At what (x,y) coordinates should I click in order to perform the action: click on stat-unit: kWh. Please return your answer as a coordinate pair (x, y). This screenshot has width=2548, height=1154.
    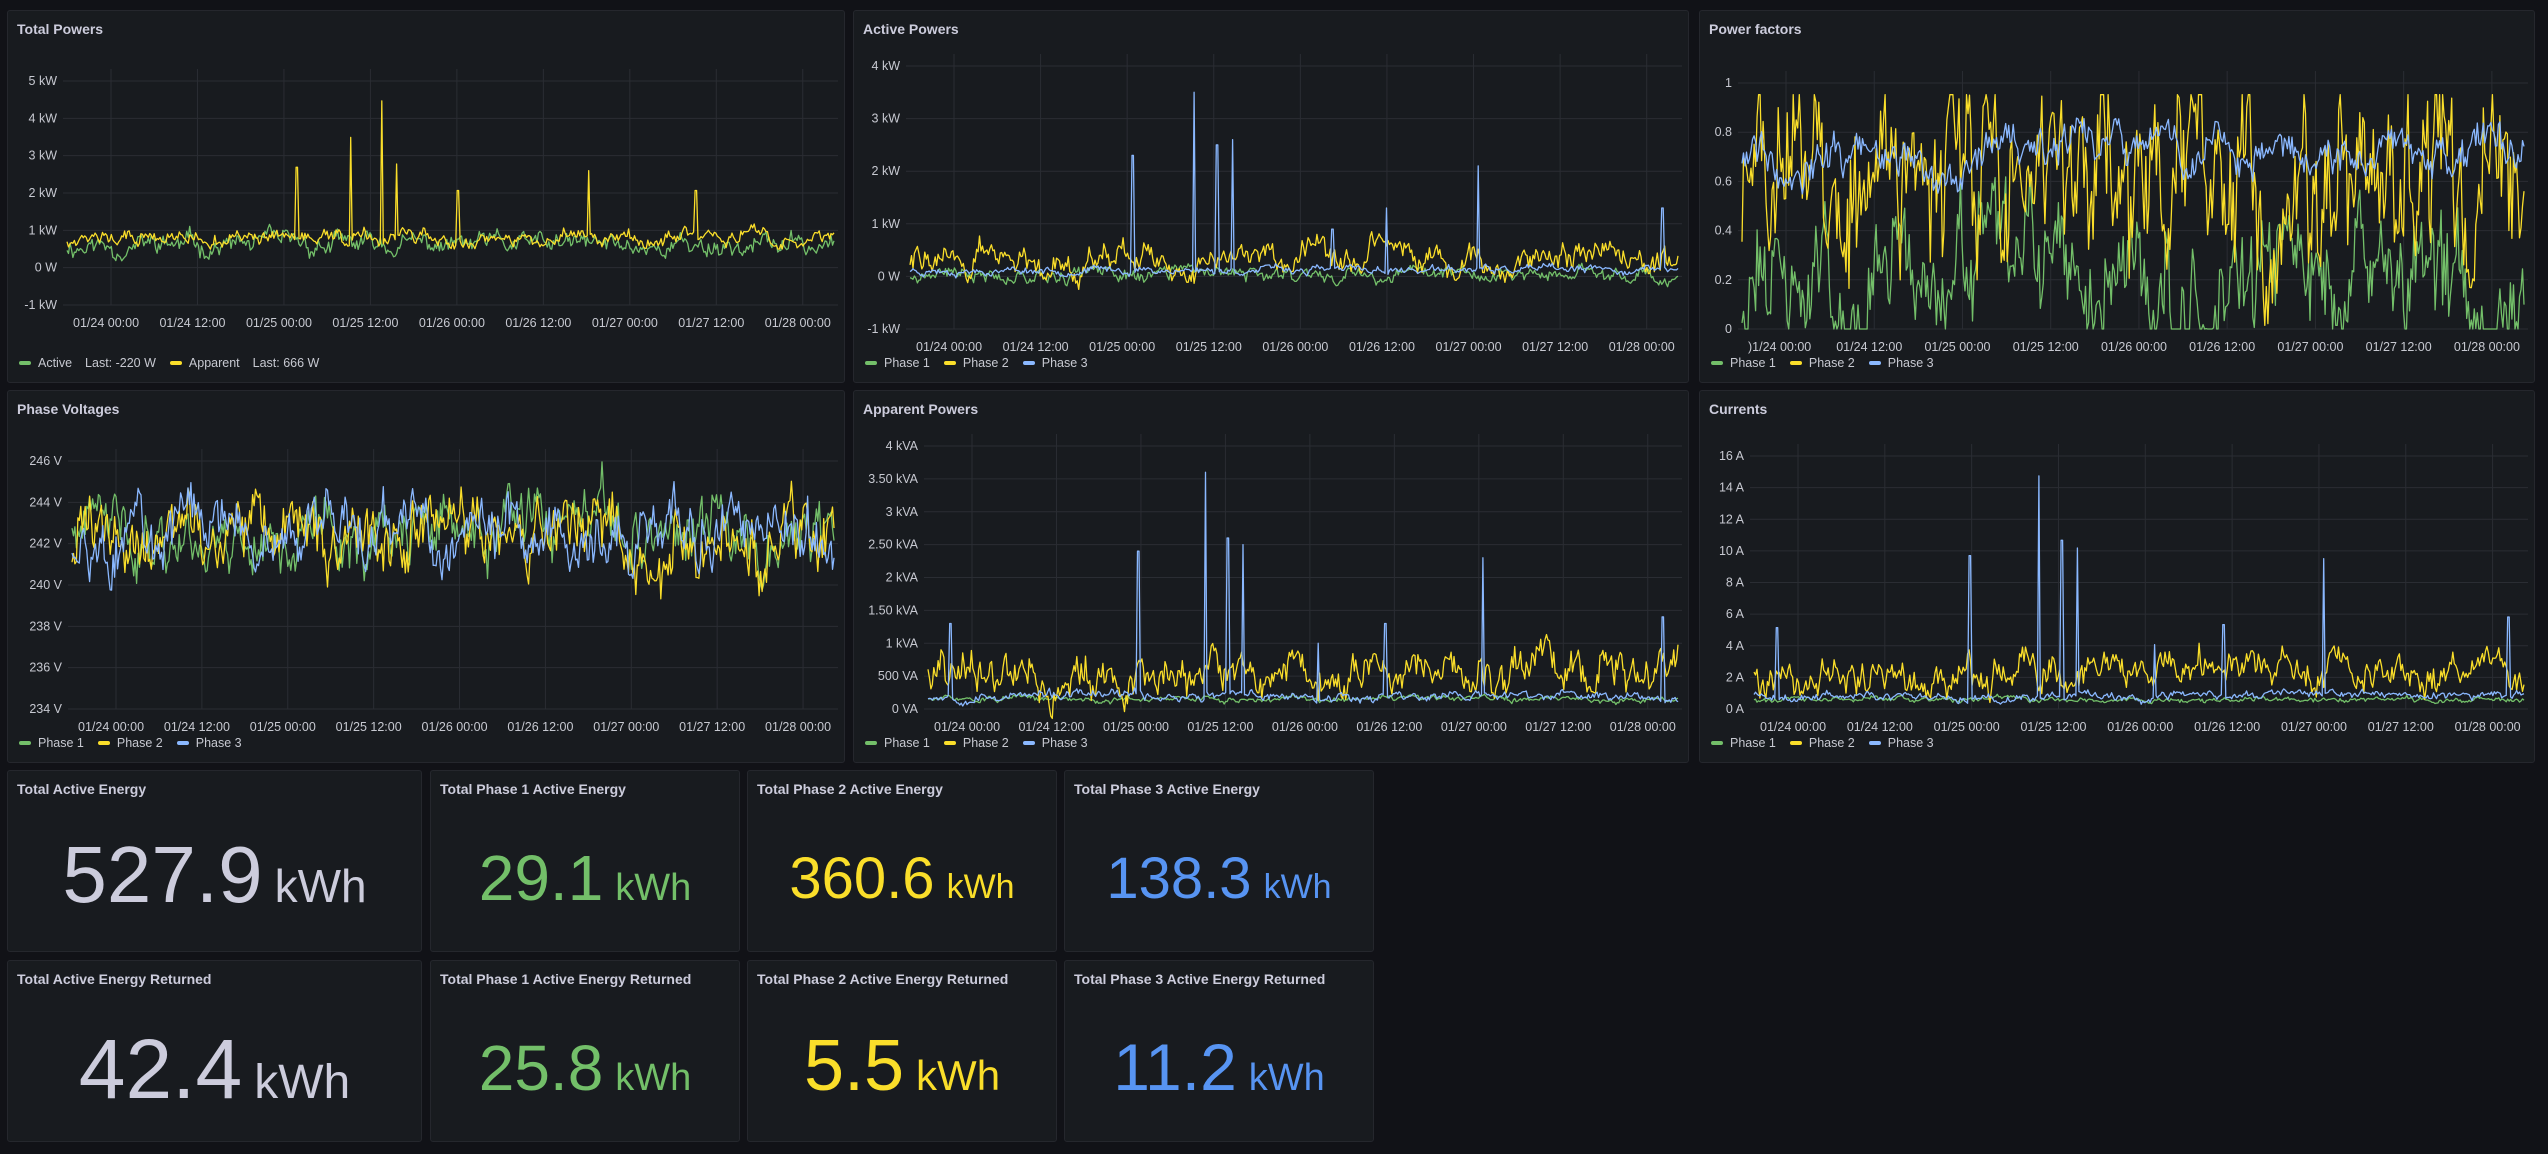
    Looking at the image, I should click on (320, 886).